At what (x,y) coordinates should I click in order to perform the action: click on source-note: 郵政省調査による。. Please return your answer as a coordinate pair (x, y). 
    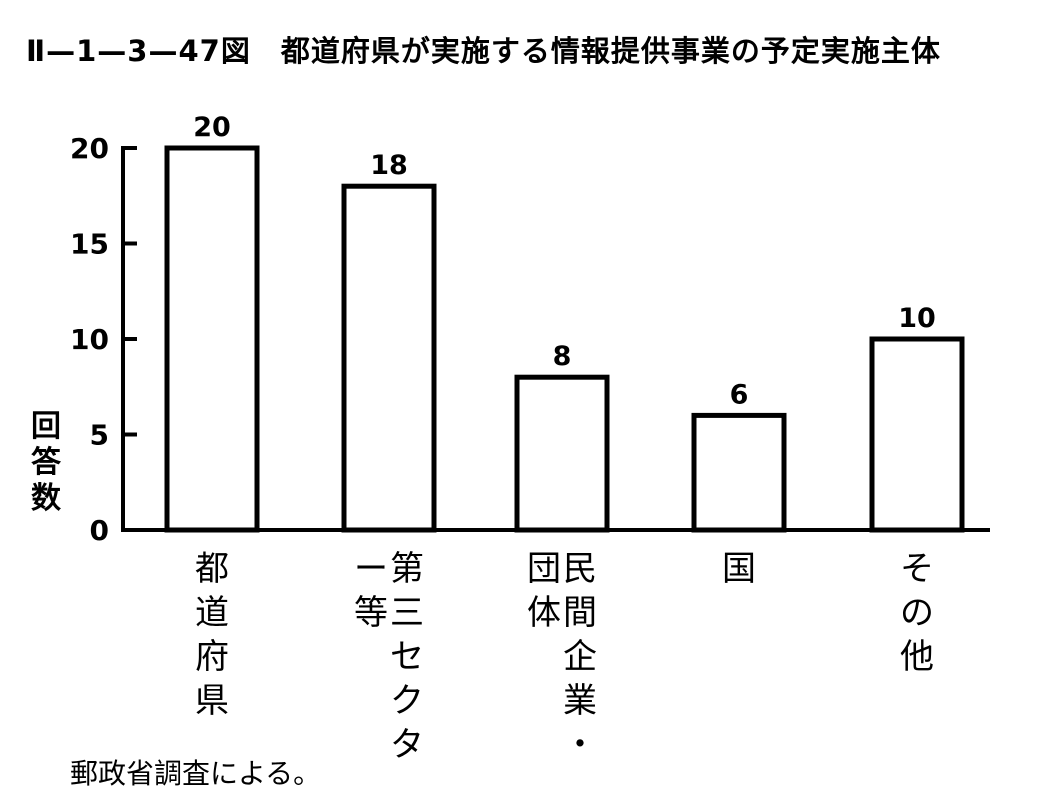
    Looking at the image, I should click on (196, 773).